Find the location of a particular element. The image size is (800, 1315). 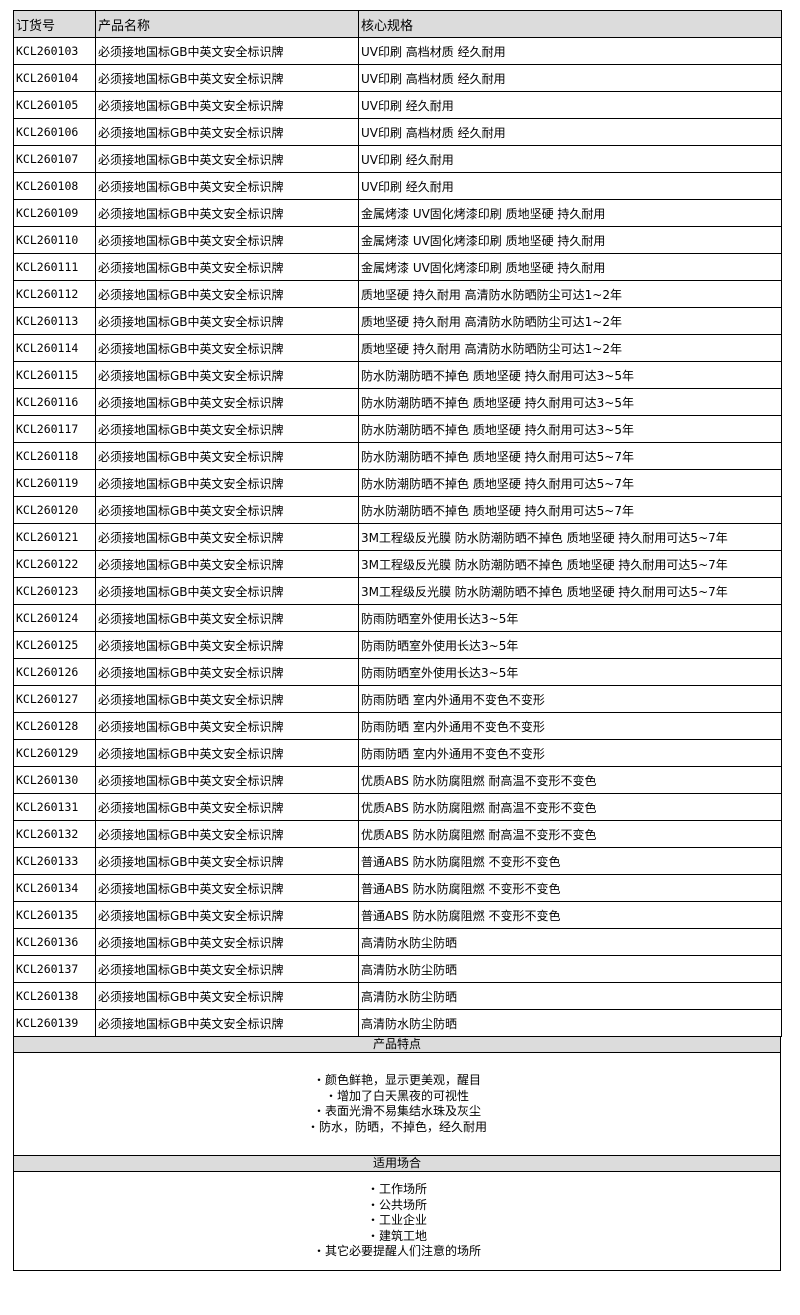

table-row: KCL260126 必须接地国标GB中英文安全标识牌 防雨防晒室外使用长达3~5年 is located at coordinates (397, 672).